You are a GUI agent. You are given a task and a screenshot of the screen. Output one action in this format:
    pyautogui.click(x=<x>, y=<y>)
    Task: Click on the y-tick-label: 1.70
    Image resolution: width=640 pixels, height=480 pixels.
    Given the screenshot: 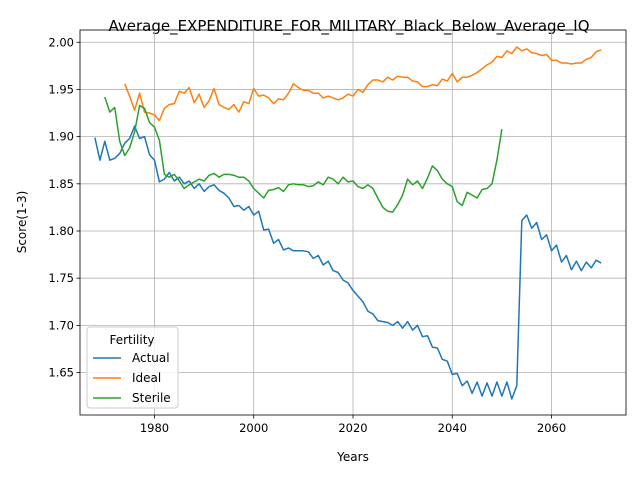 What is the action you would take?
    pyautogui.click(x=61, y=325)
    